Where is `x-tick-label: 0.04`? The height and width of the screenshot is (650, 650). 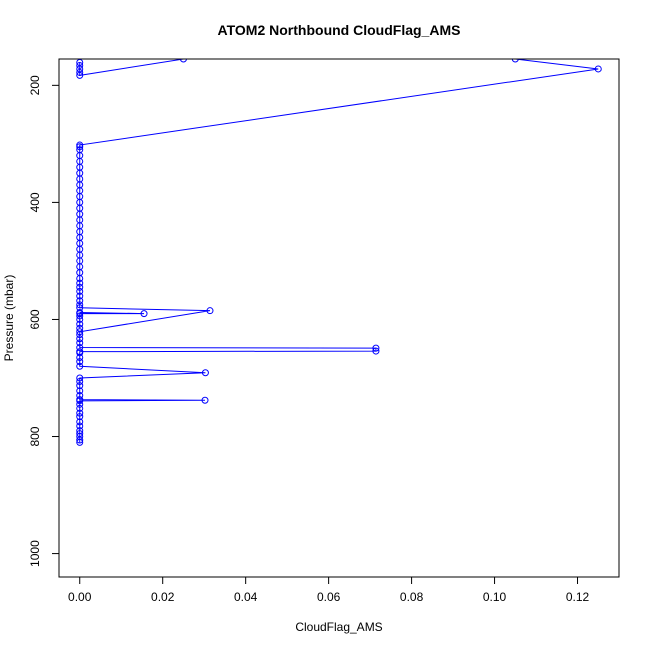
x-tick-label: 0.04 is located at coordinates (246, 597).